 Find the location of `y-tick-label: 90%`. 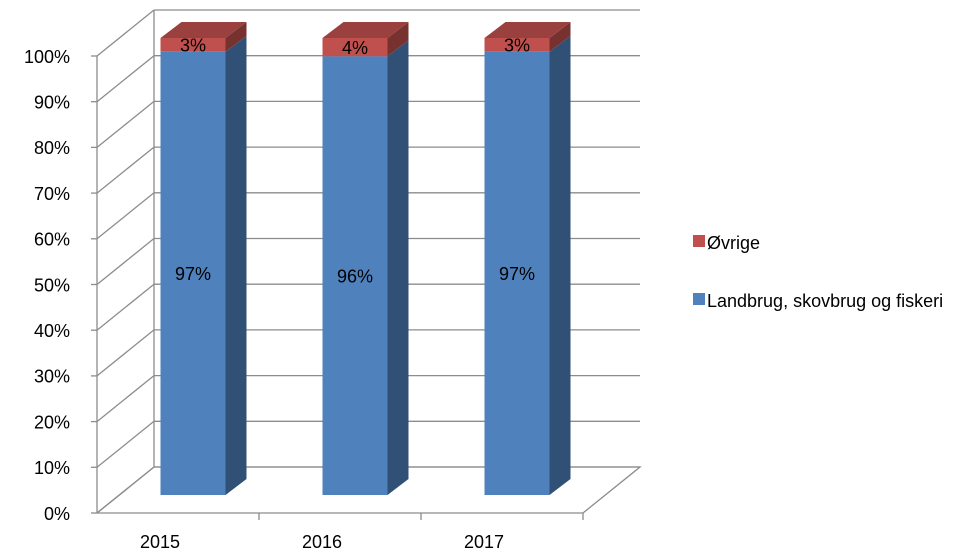

y-tick-label: 90% is located at coordinates (52, 102).